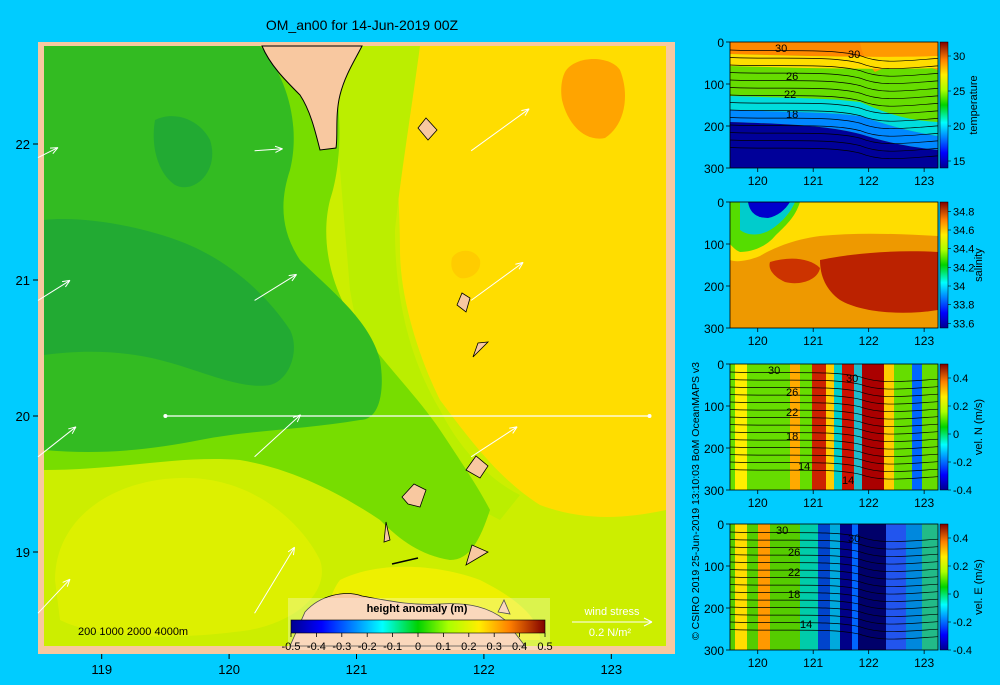 The width and height of the screenshot is (1000, 685). What do you see at coordinates (714, 85) in the screenshot?
I see `section-y-tick-label: 100` at bounding box center [714, 85].